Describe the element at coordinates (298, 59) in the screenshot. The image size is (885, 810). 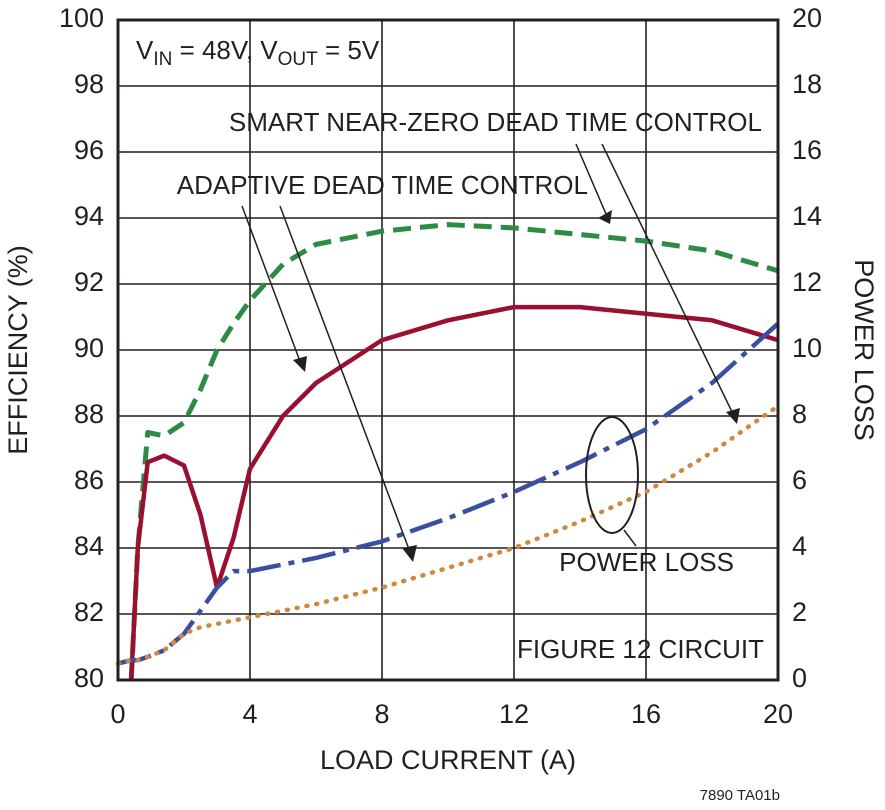
I see `subscript: OUT` at that location.